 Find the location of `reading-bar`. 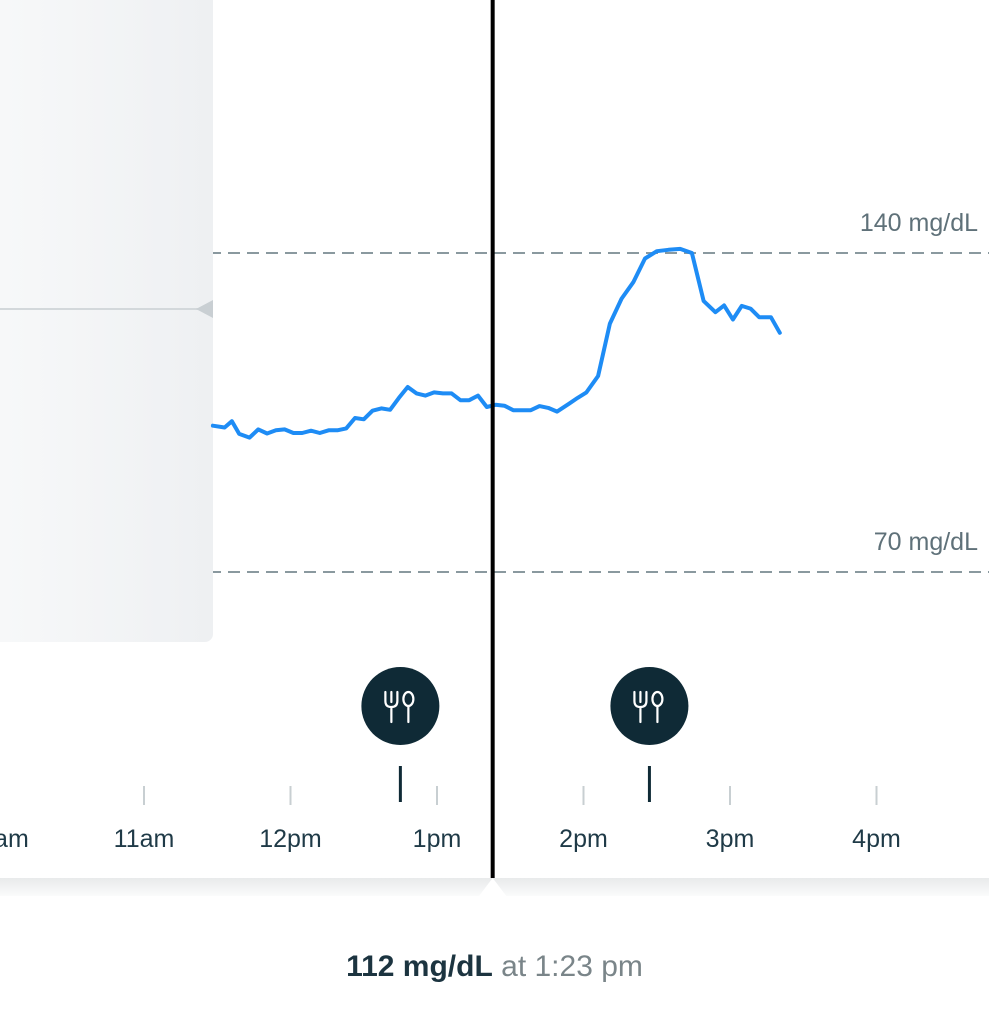

reading-bar is located at coordinates (494, 960).